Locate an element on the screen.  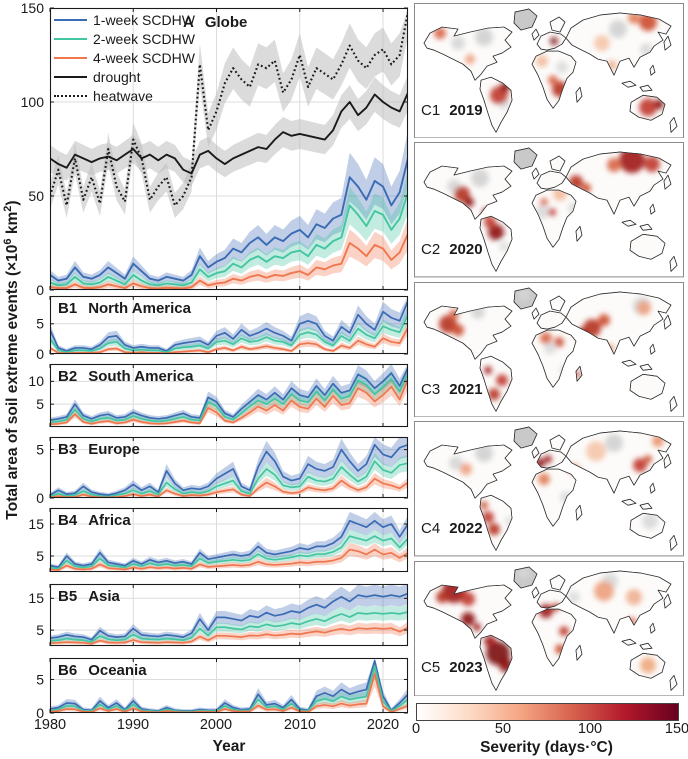
map-C3-canvas is located at coordinates (549, 349).